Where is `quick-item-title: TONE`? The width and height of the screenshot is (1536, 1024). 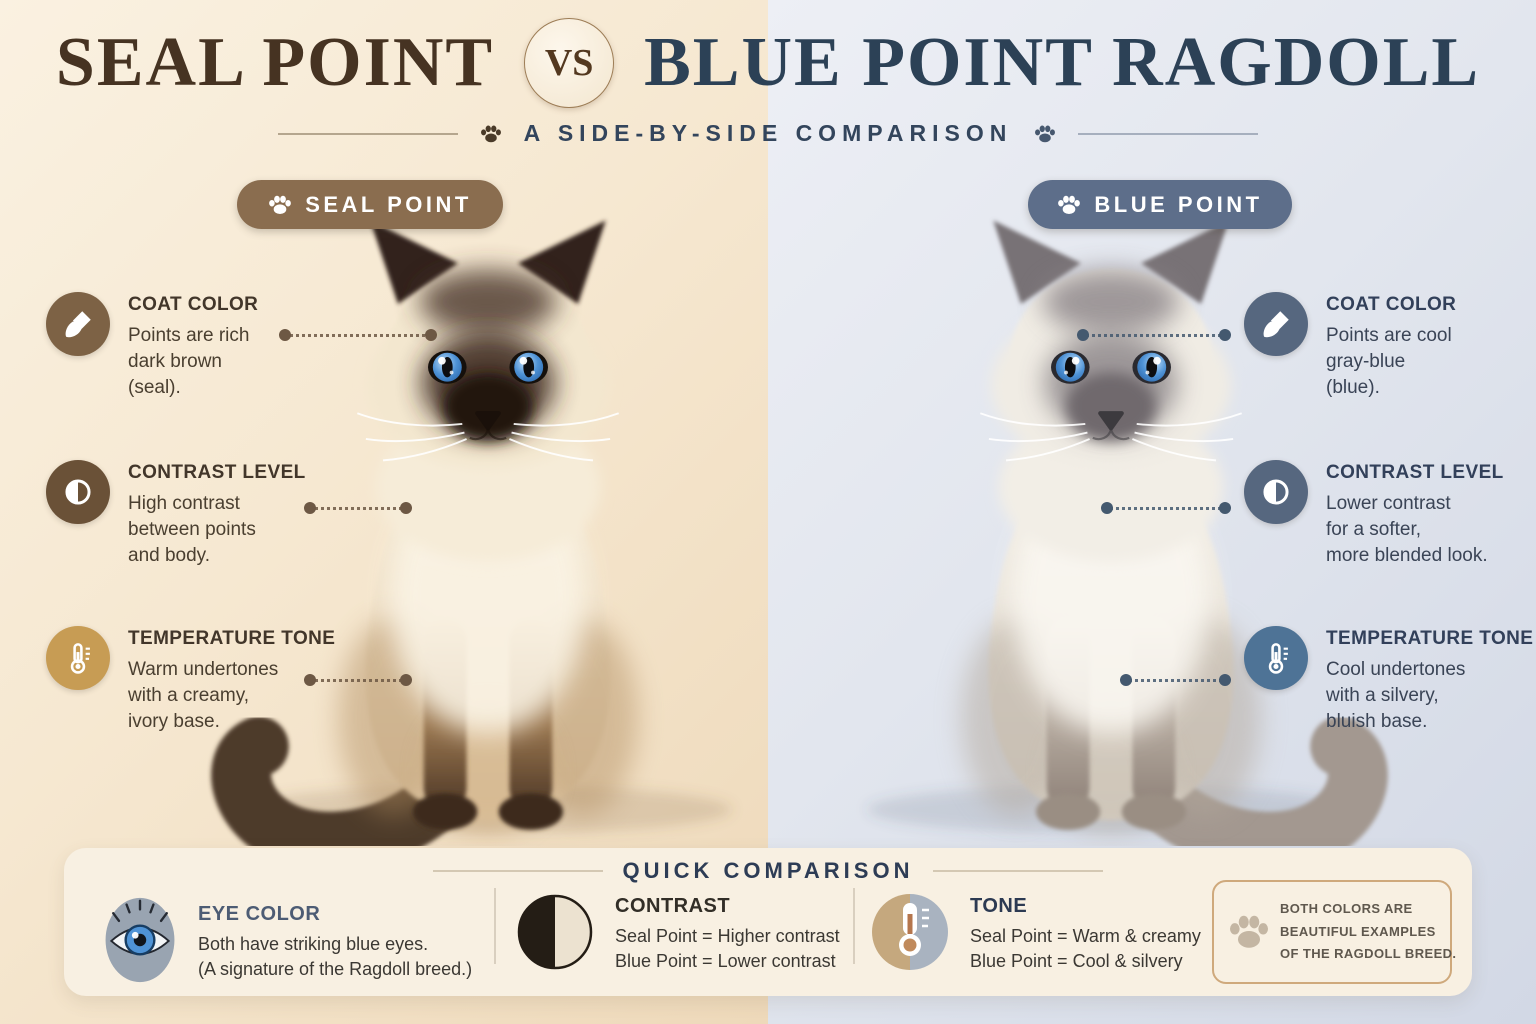
quick-item-title: TONE is located at coordinates (999, 905).